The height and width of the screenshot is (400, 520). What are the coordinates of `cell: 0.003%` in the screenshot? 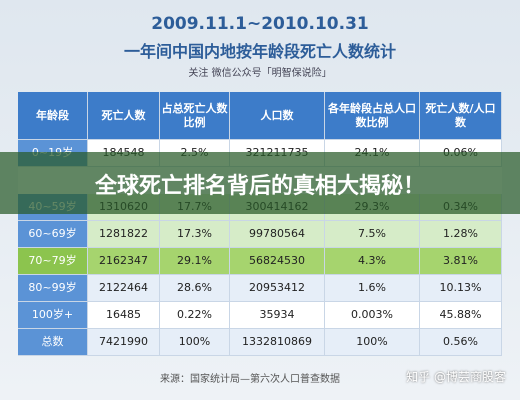 It's located at (372, 315).